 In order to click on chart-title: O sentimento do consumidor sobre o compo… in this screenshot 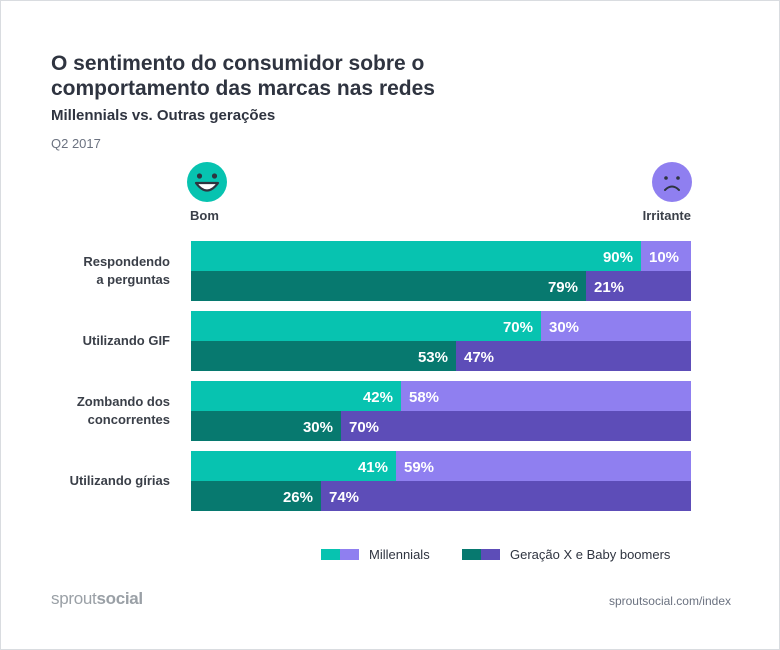, I will do `click(311, 76)`.